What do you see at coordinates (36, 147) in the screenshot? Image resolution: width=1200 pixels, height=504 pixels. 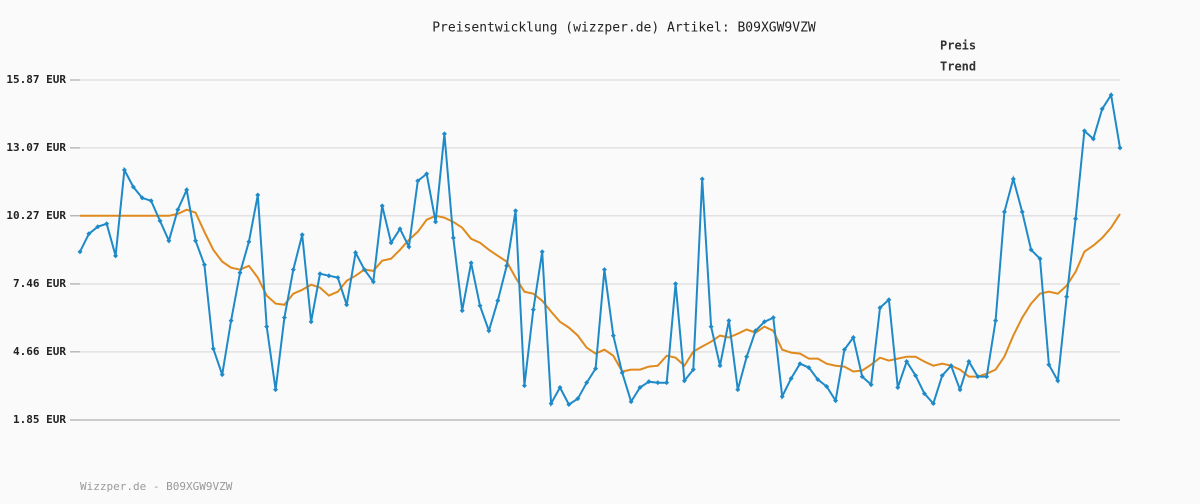 I see `y-tick-label: 13.07 EUR` at bounding box center [36, 147].